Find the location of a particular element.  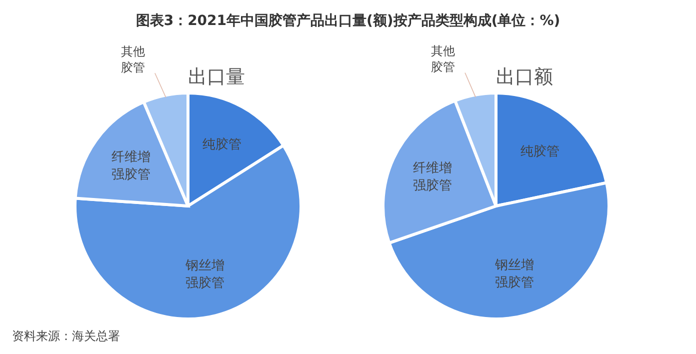

text: 出口量 is located at coordinates (216, 77).